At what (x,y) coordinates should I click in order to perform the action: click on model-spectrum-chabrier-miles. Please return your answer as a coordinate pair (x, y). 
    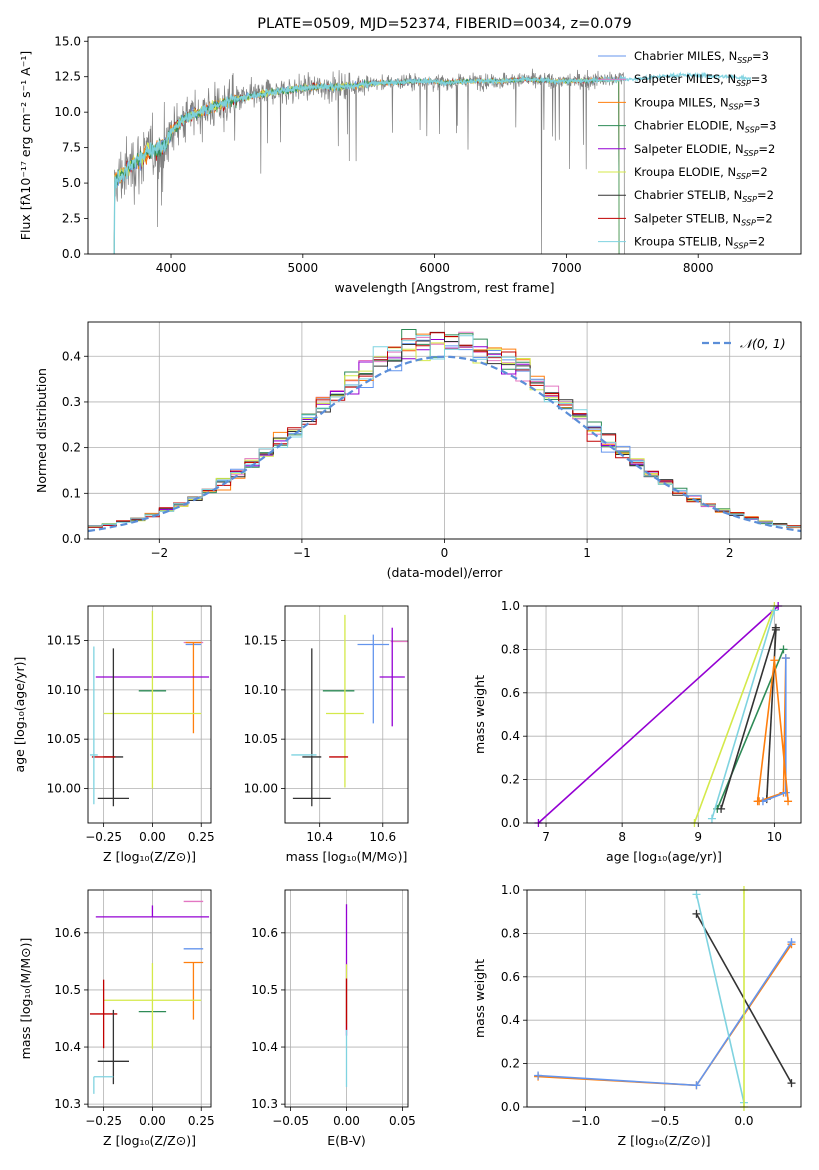
    Looking at the image, I should click on (366, 165).